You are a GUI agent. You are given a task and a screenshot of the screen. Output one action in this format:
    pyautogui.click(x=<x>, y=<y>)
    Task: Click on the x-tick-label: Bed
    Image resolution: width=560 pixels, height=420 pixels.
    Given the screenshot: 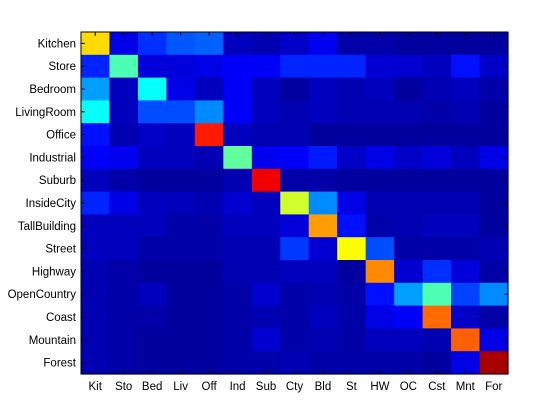 What is the action you would take?
    pyautogui.click(x=152, y=387)
    